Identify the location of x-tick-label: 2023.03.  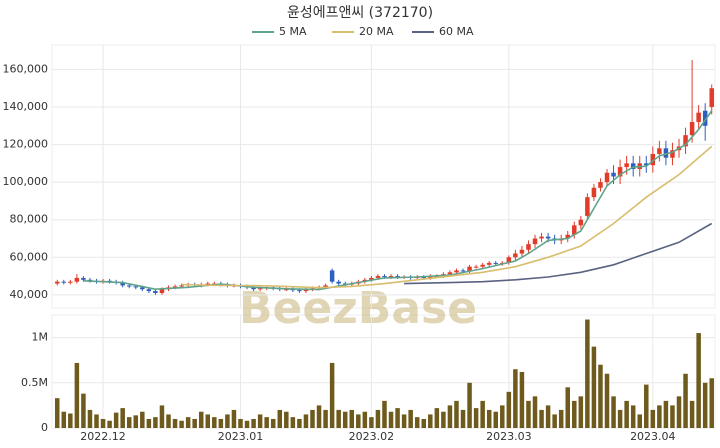
(509, 436).